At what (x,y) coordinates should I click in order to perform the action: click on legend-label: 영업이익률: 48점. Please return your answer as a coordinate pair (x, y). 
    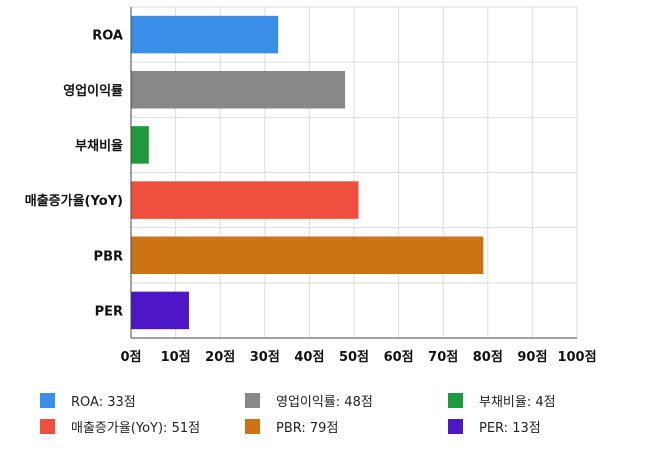
    Looking at the image, I should click on (324, 402).